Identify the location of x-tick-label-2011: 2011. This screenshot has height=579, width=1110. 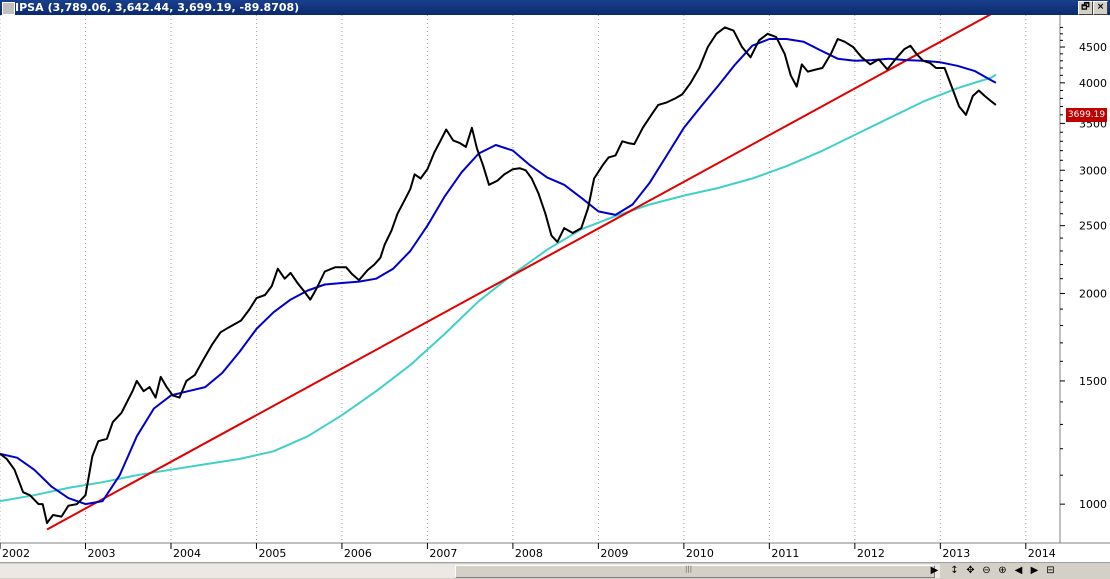
(785, 553).